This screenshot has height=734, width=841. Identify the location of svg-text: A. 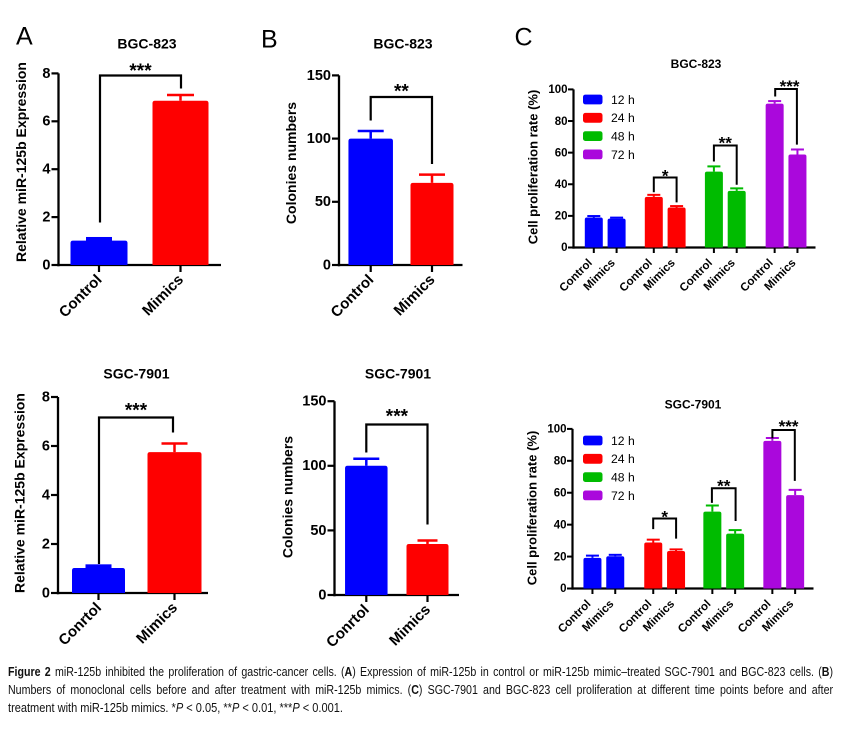
(24, 37).